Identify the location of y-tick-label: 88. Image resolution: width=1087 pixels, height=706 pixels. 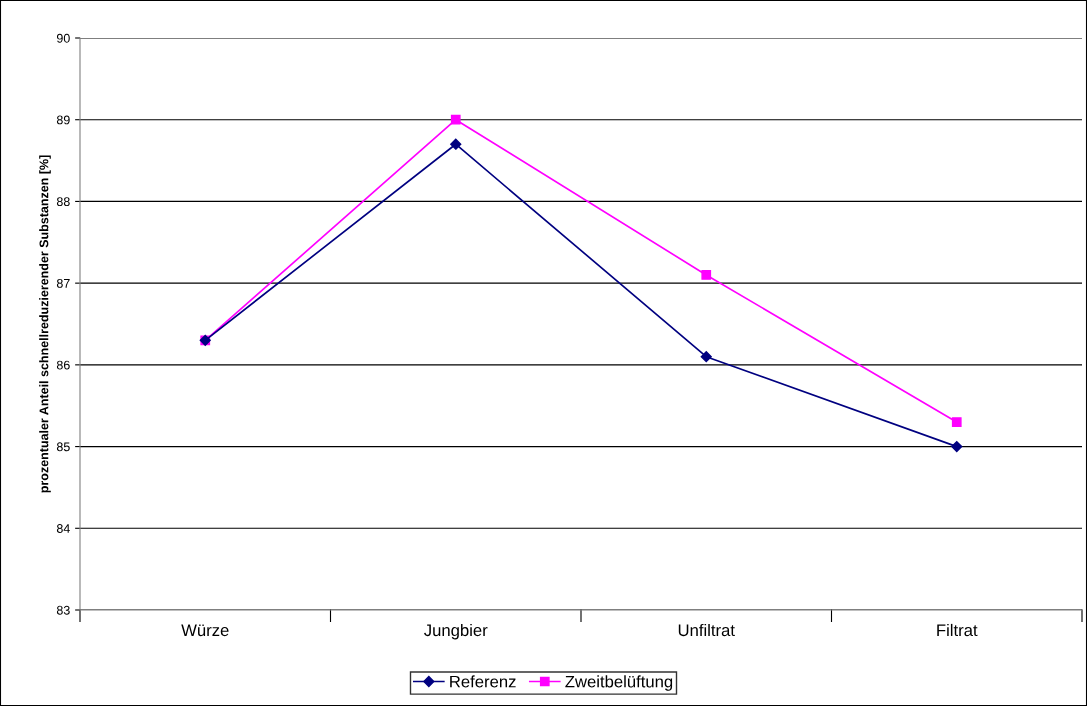
(63, 202).